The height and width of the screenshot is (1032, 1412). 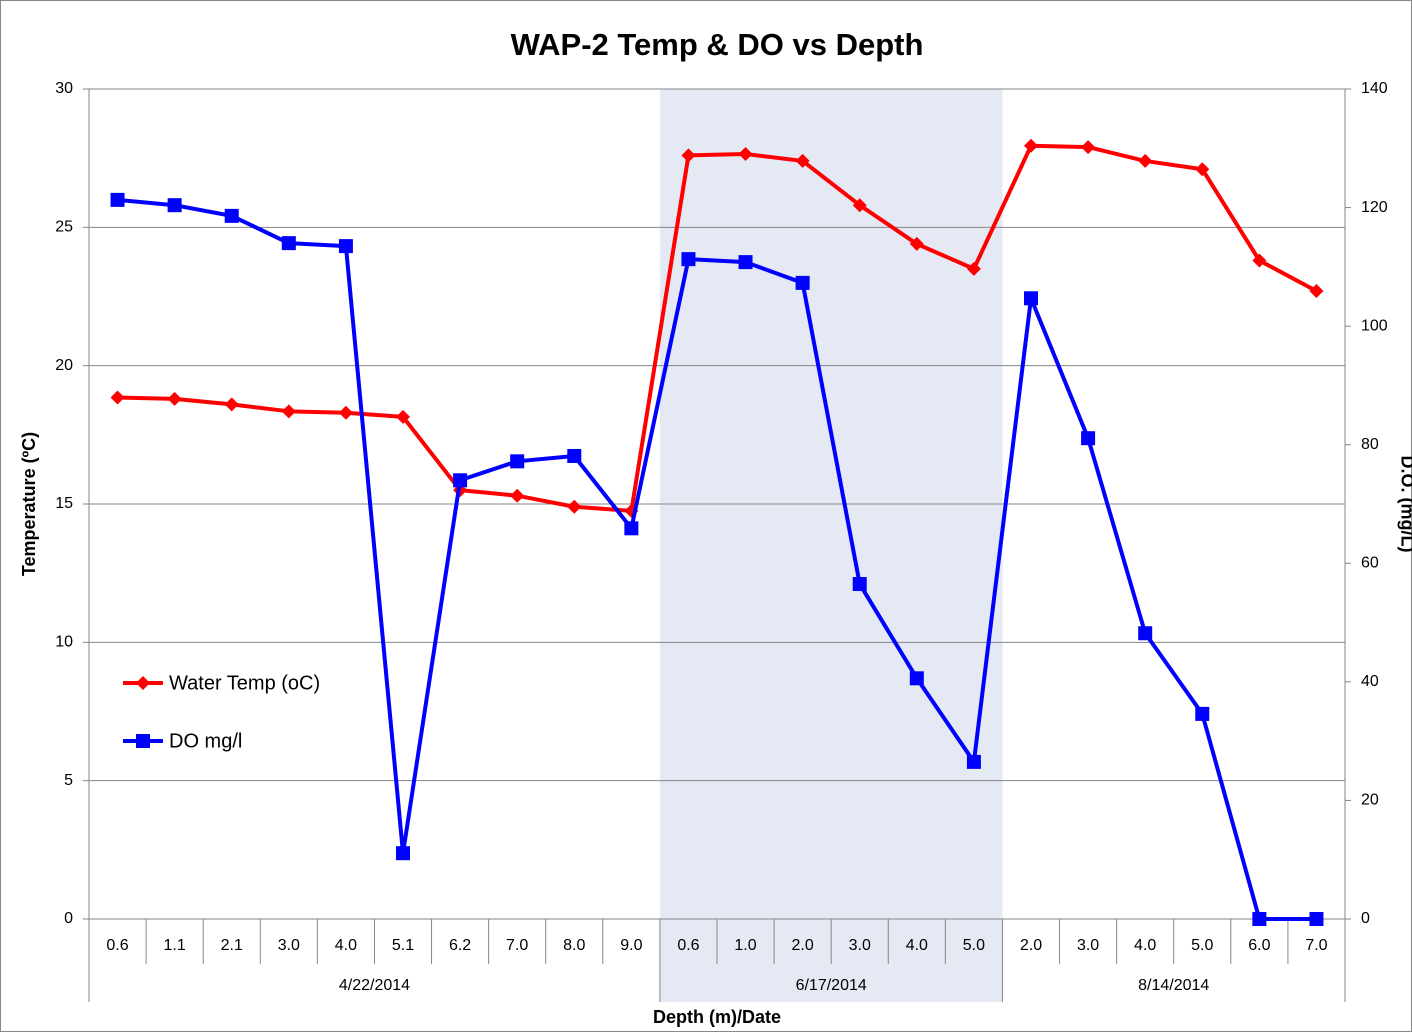 What do you see at coordinates (1370, 563) in the screenshot?
I see `y2-tick-label: 60` at bounding box center [1370, 563].